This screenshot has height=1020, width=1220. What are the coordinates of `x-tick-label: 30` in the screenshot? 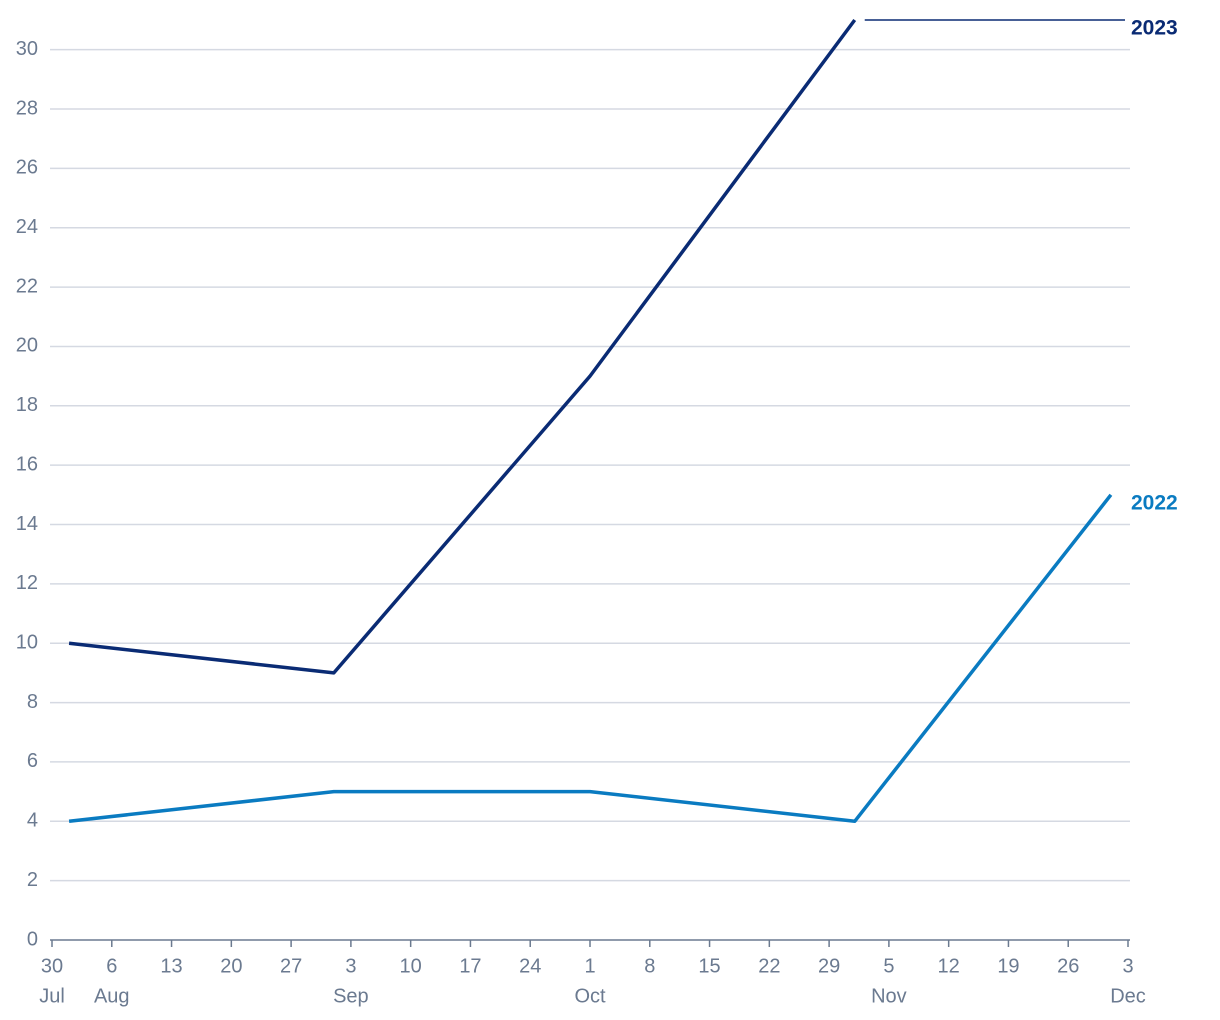 It's located at (52, 966).